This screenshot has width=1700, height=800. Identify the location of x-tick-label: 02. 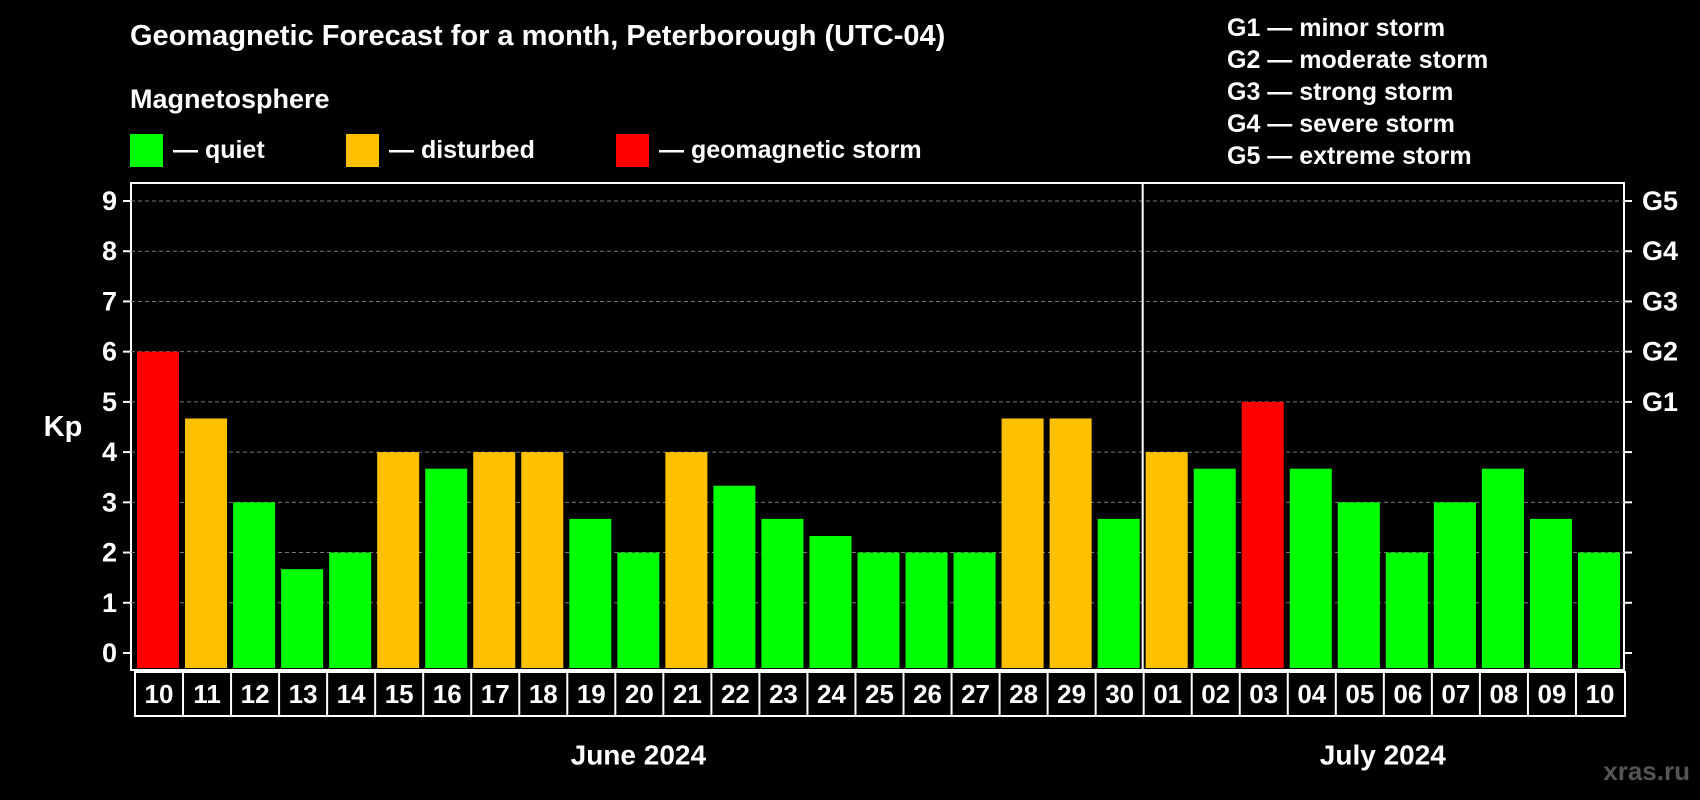
(1215, 694).